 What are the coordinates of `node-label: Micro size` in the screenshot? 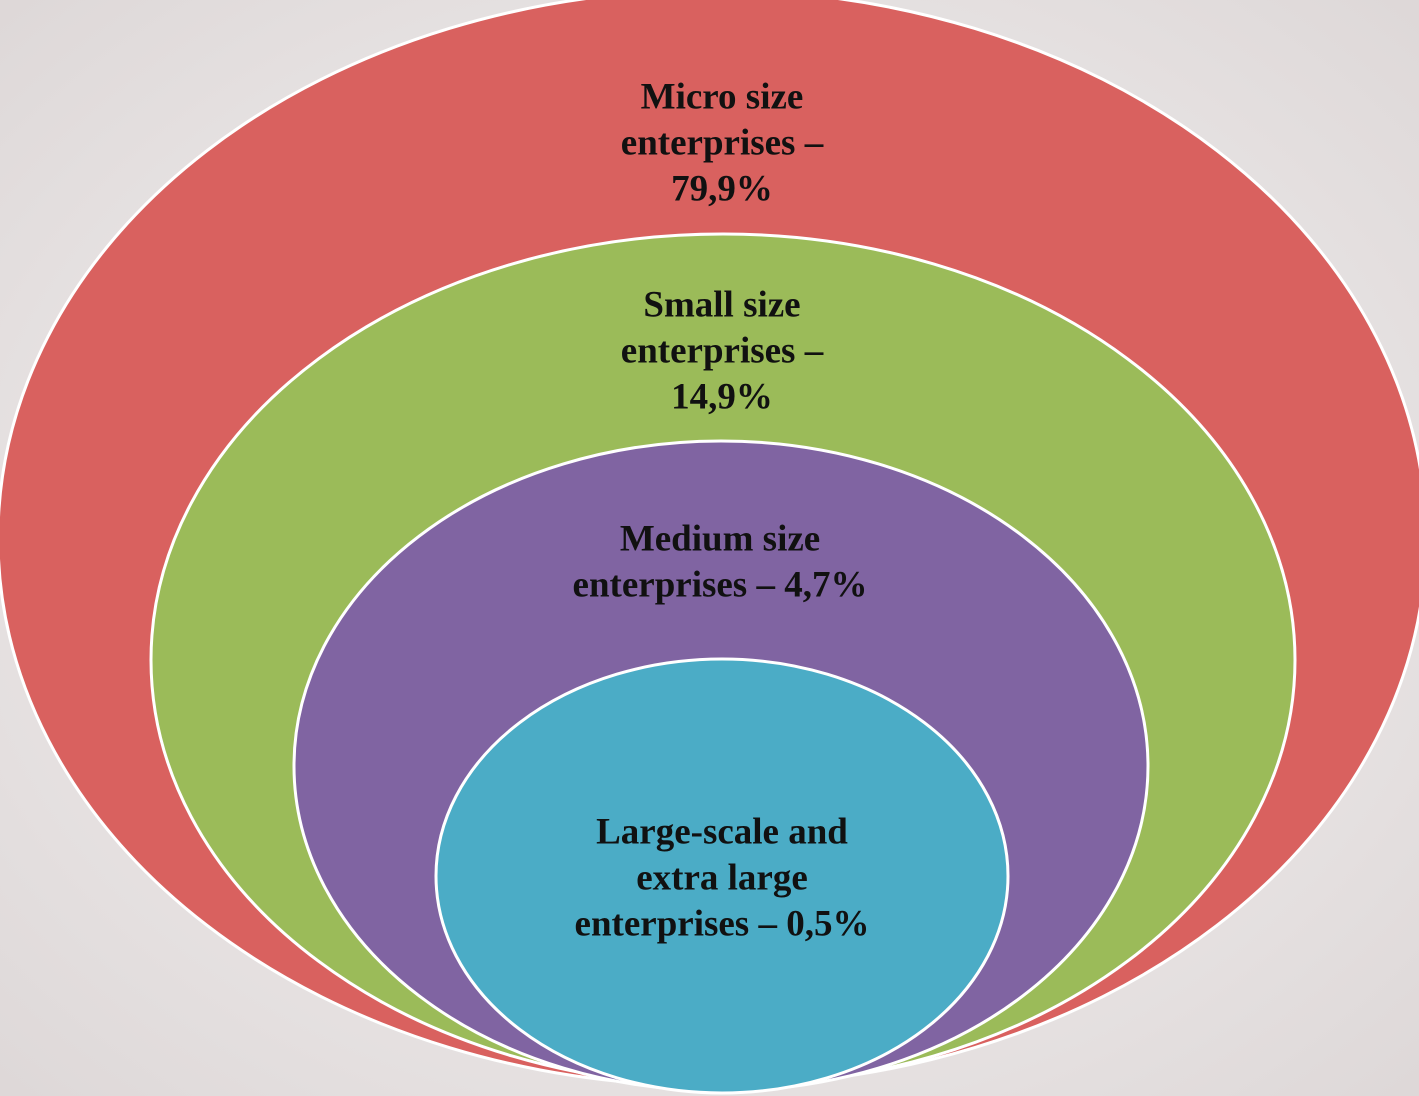 It's located at (722, 96).